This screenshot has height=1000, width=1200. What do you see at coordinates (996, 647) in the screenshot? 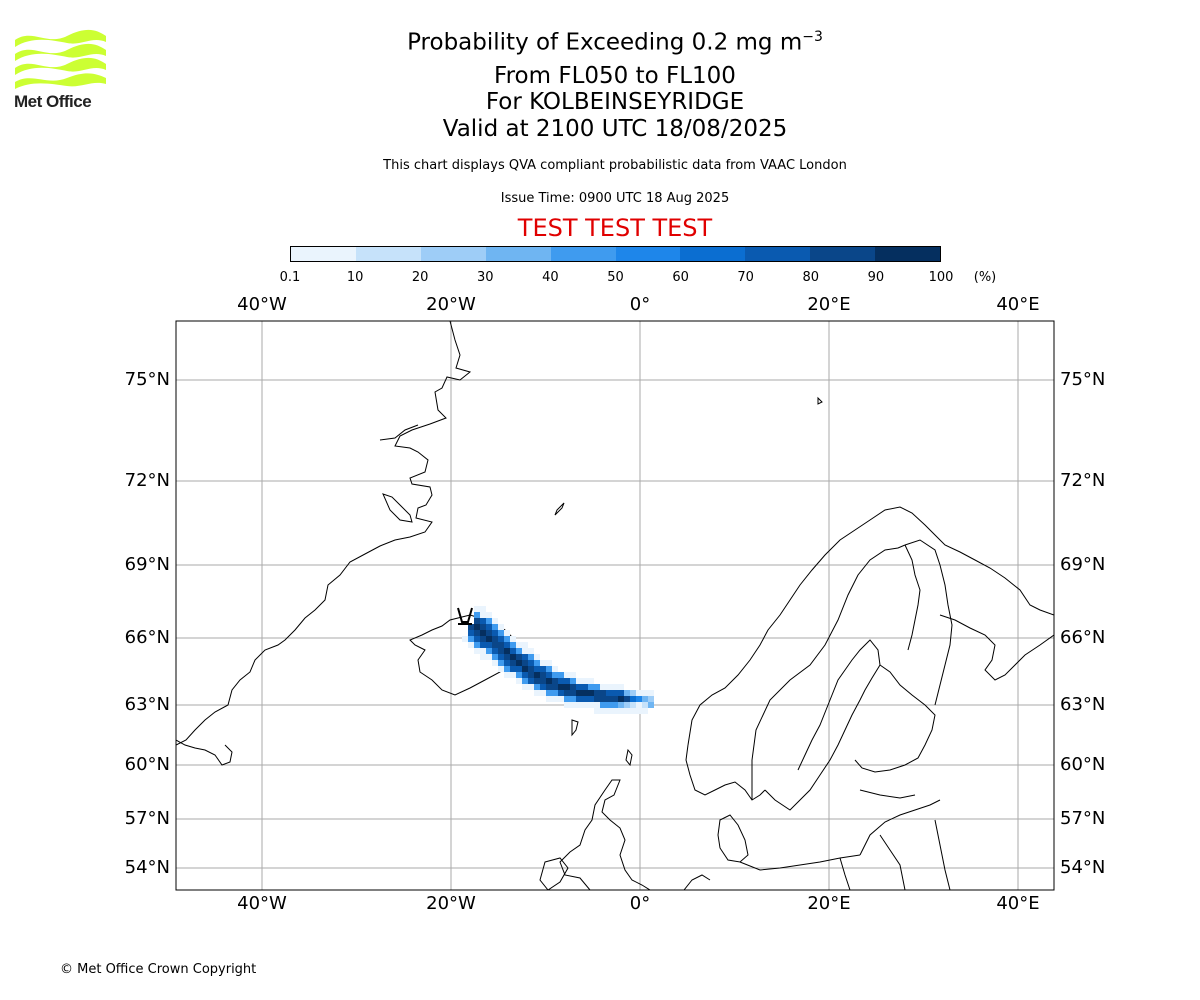
I see `coastline-kola` at bounding box center [996, 647].